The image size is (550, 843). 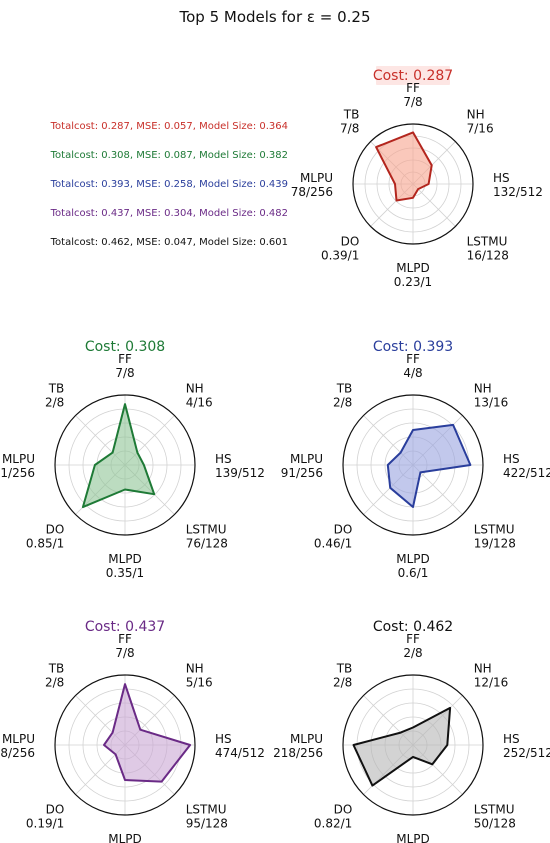 I want to click on value-label: 139/512, so click(x=240, y=473).